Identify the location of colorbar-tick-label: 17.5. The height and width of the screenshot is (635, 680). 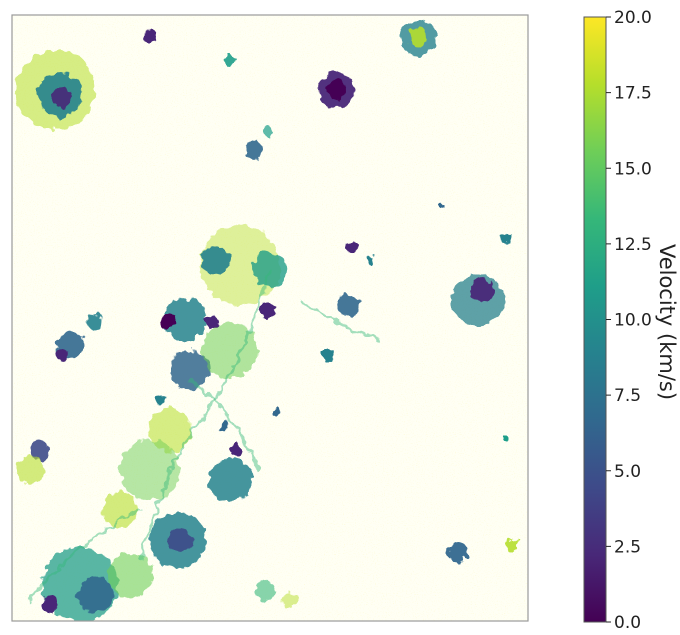
(633, 94).